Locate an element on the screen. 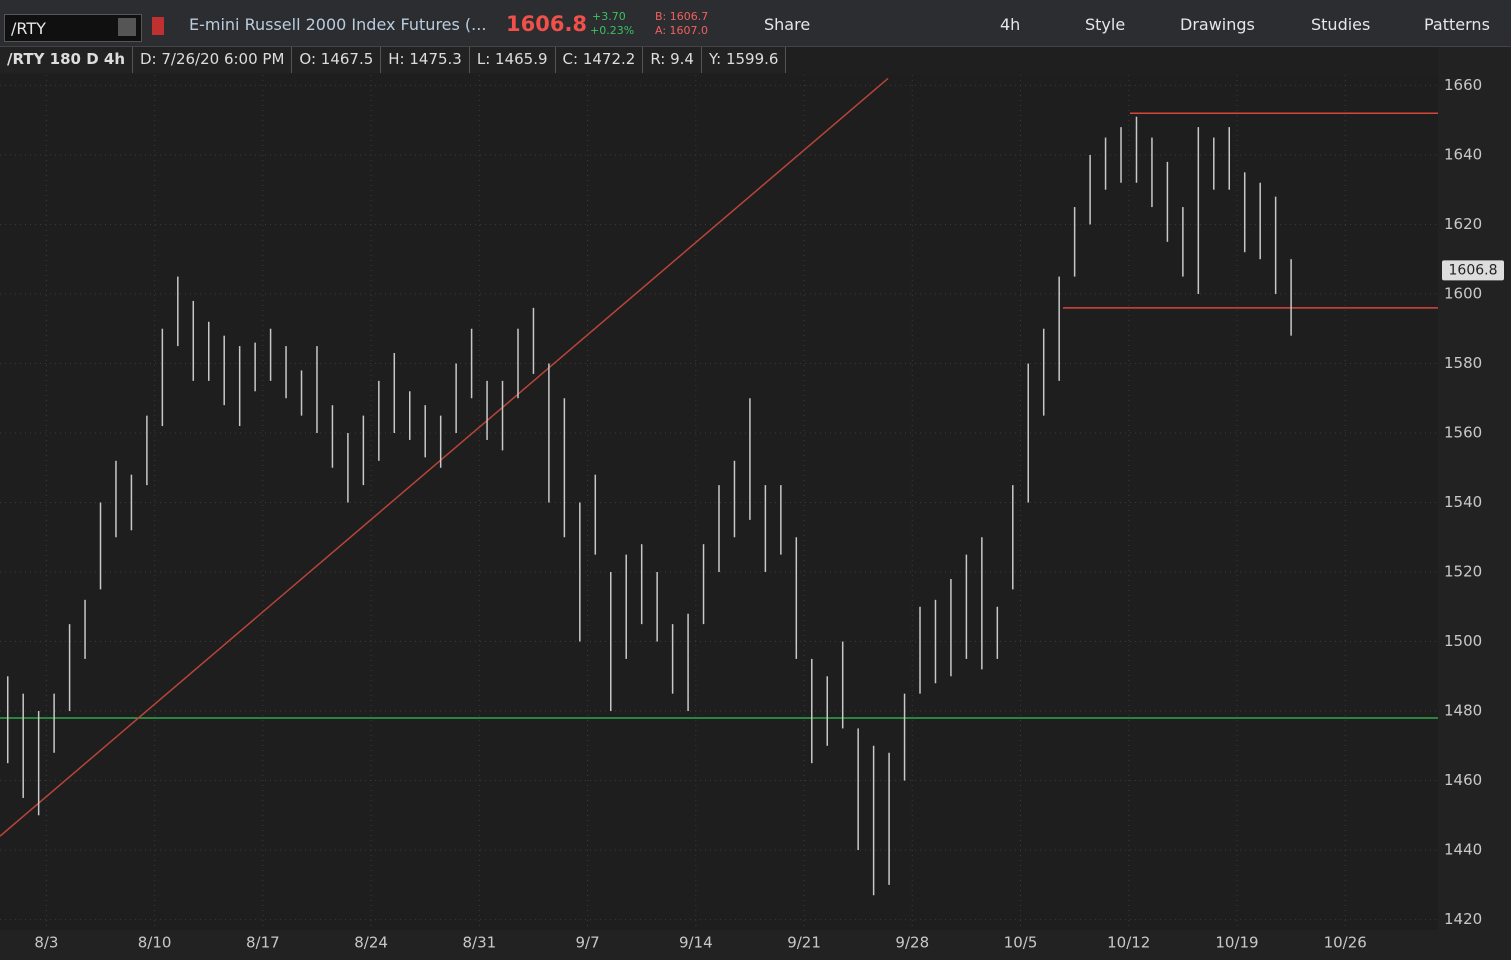 Image resolution: width=1511 pixels, height=960 pixels. x-axis-area is located at coordinates (755, 945).